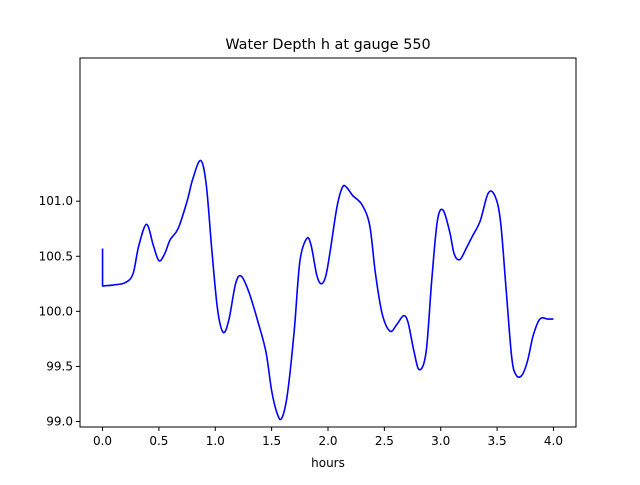 The height and width of the screenshot is (485, 640). What do you see at coordinates (59, 366) in the screenshot?
I see `y-tick-label: 99.5` at bounding box center [59, 366].